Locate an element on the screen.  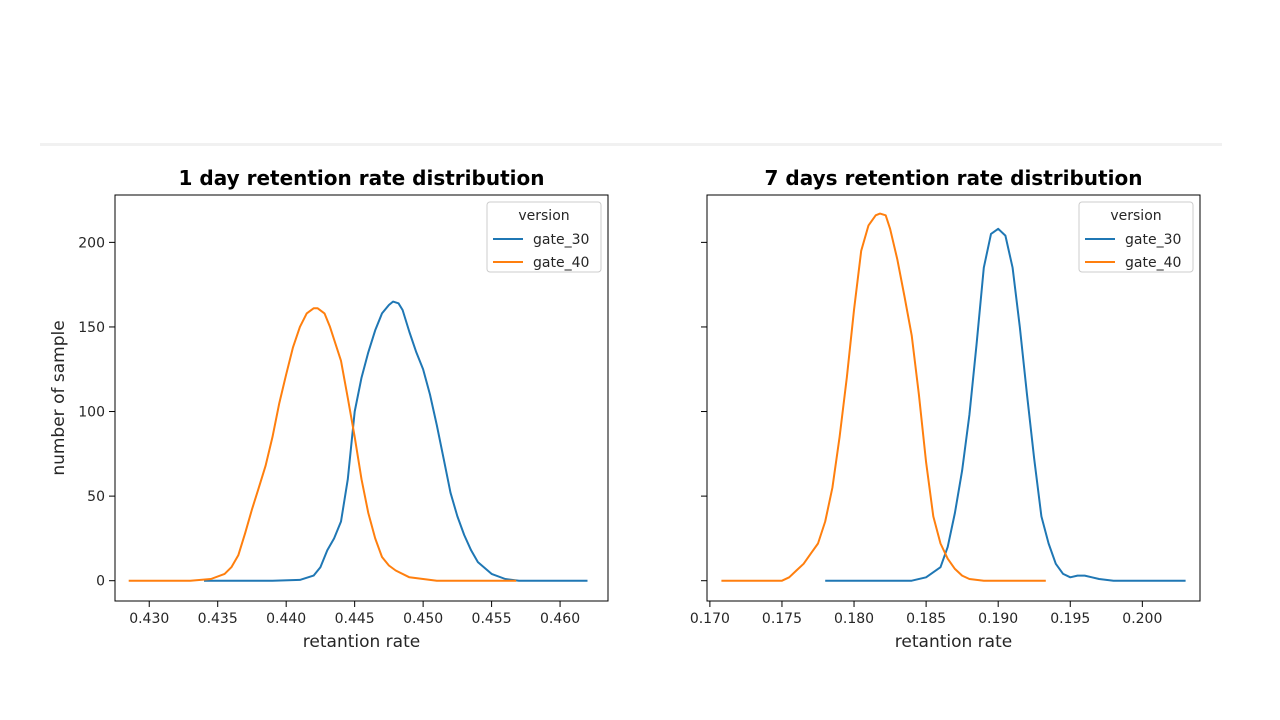
y-tick-label: 200 is located at coordinates (91, 243).